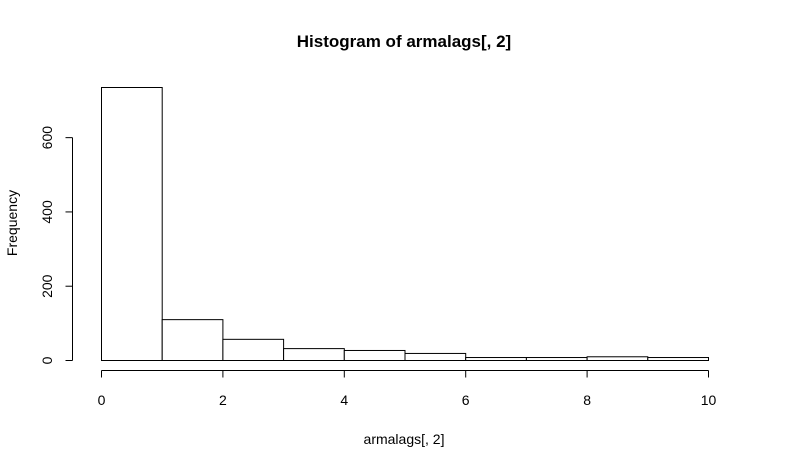  Describe the element at coordinates (56, 245) in the screenshot. I see `y-axis: 0 200 400 600` at that location.